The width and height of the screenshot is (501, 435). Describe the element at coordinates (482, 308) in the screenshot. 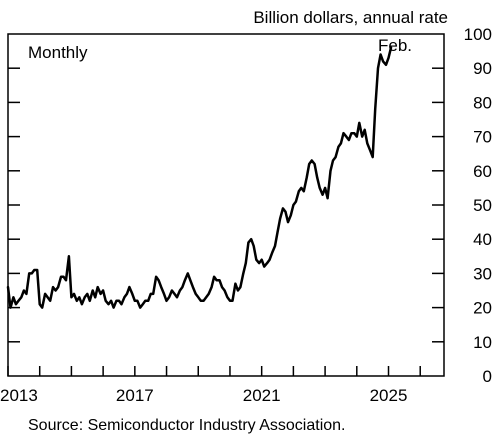

I see `y-tick-label: 20` at that location.